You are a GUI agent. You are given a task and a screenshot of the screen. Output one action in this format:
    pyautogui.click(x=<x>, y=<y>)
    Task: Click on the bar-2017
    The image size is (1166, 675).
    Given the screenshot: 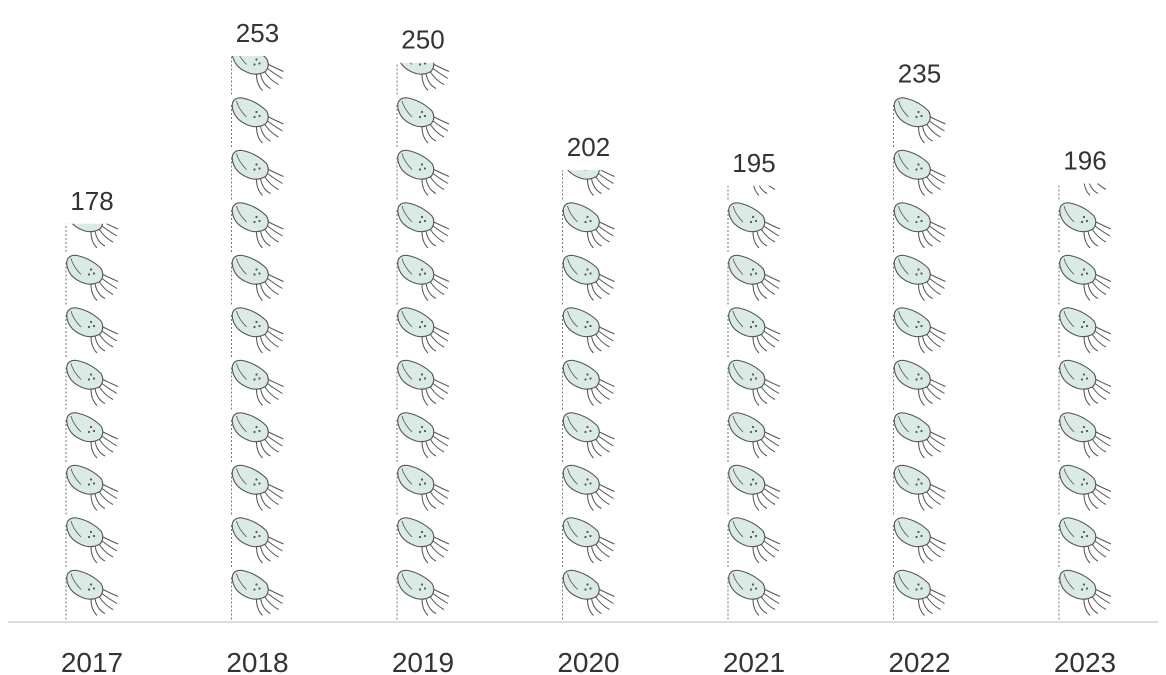 What is the action you would take?
    pyautogui.click(x=92, y=422)
    